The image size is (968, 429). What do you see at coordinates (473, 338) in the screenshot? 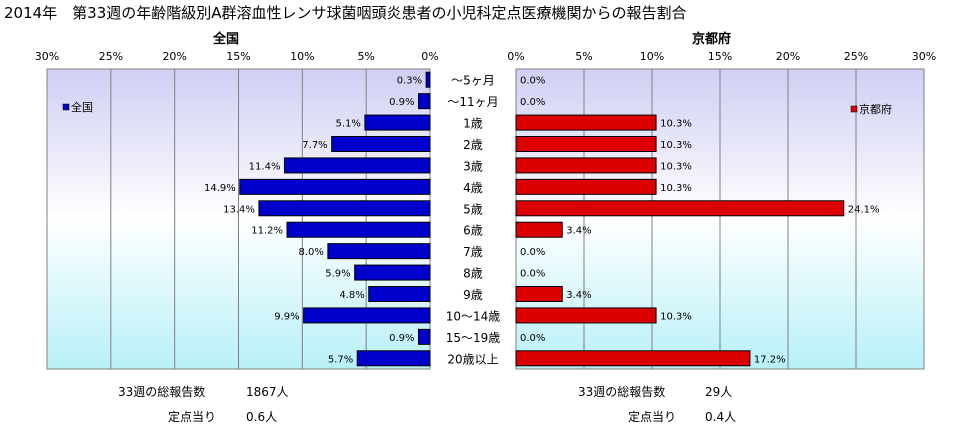
I see `category-label: 15〜19歳` at bounding box center [473, 338].